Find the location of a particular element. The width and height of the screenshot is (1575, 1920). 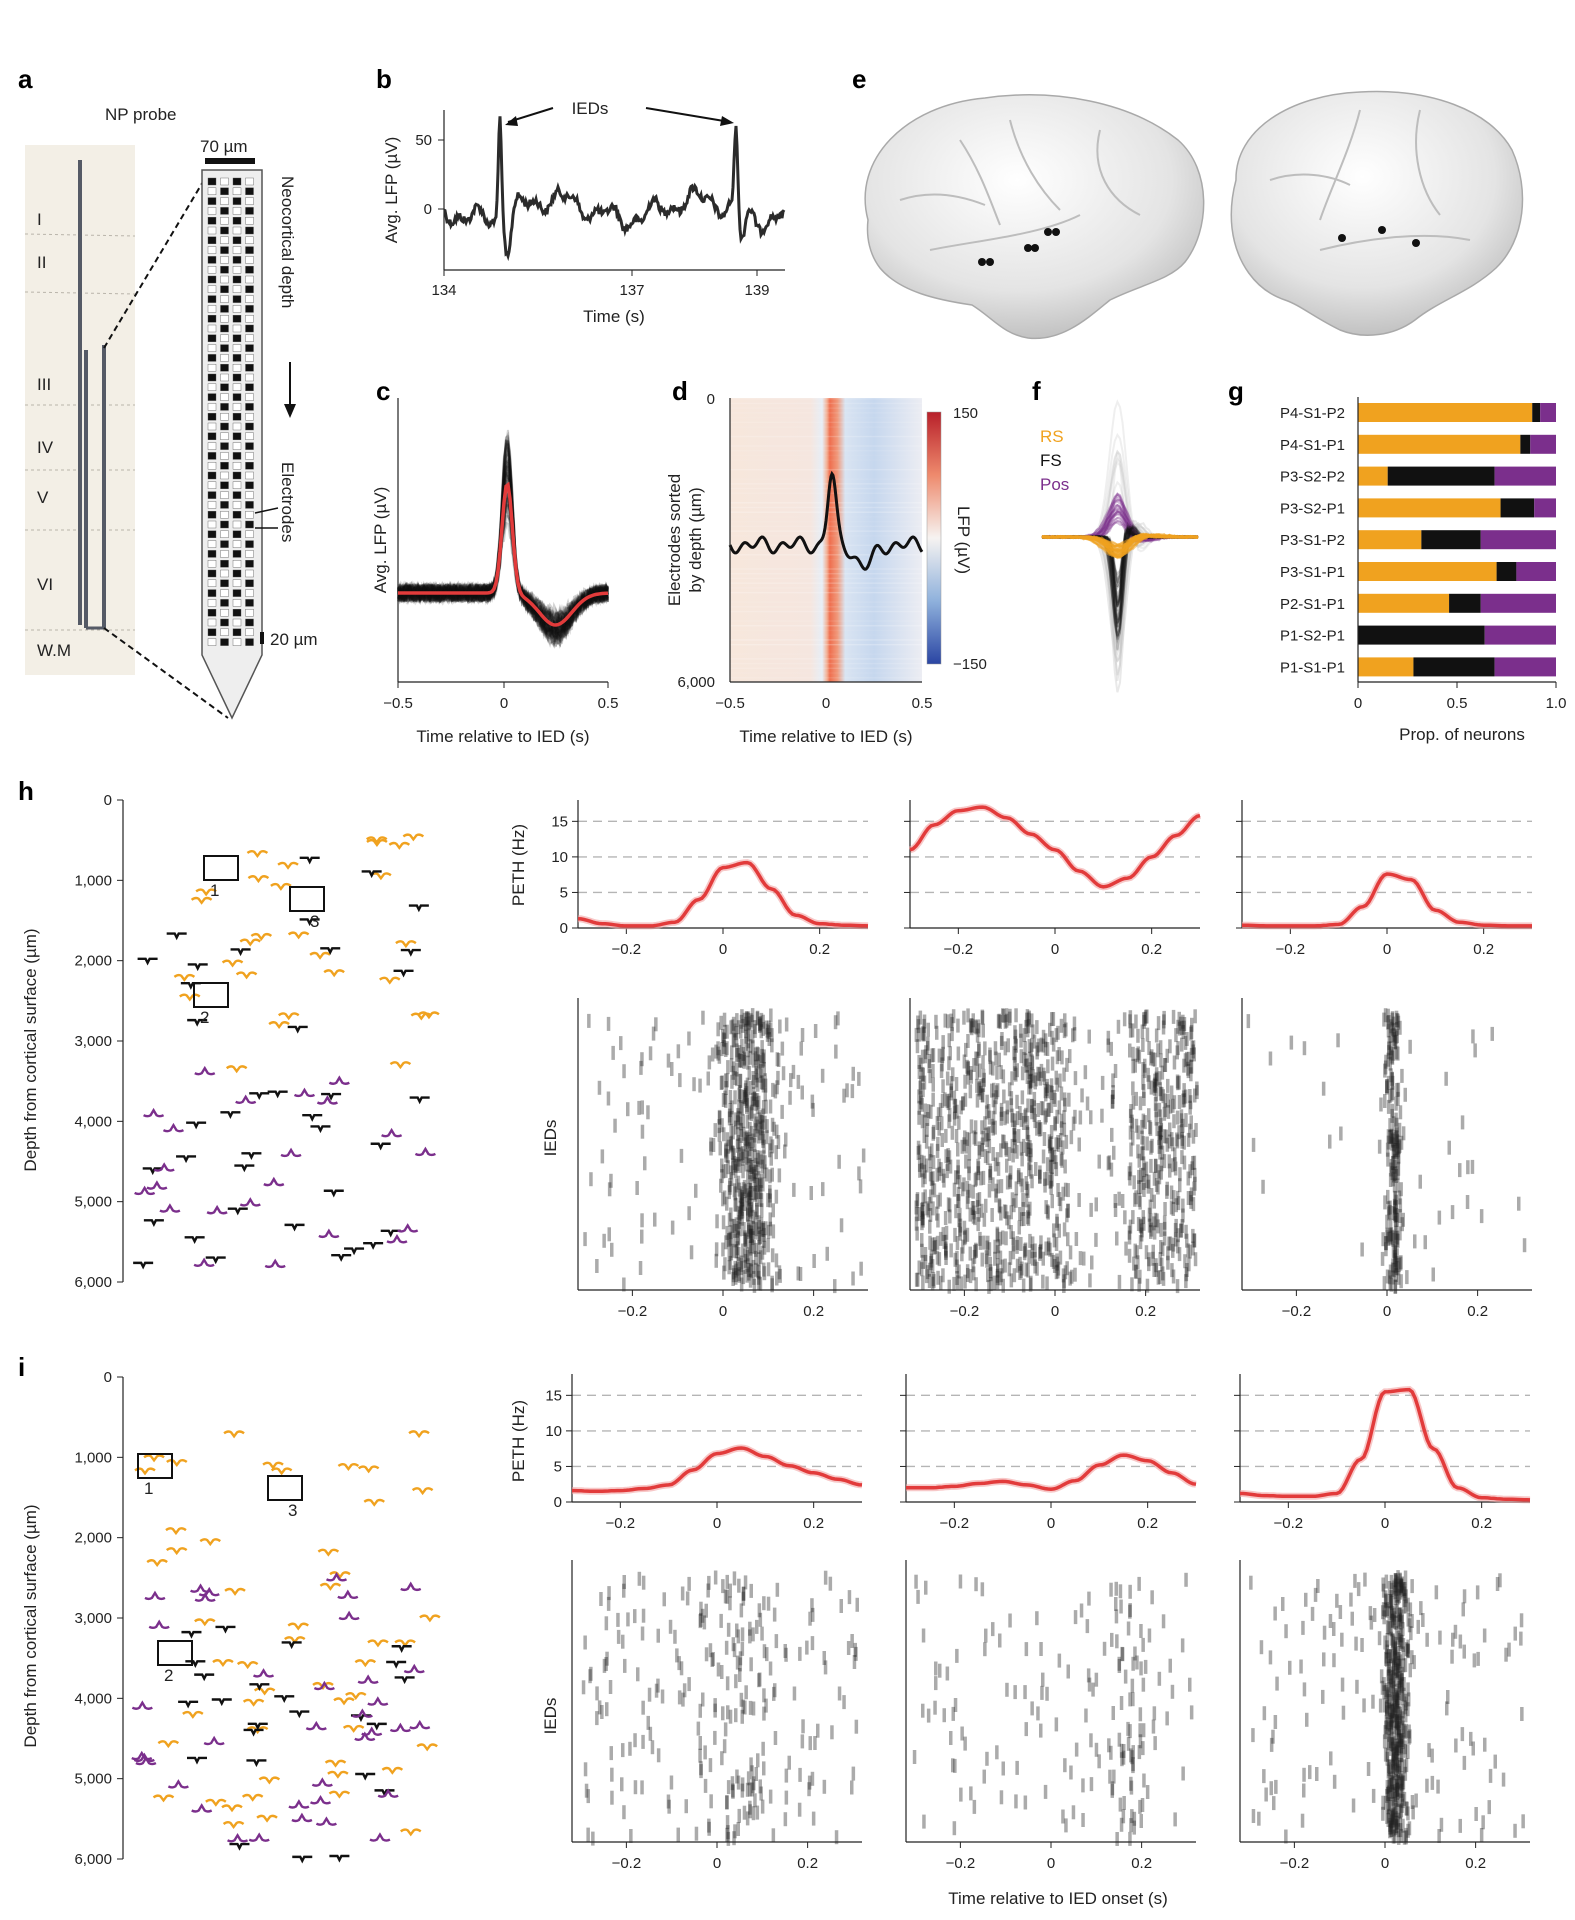

depth-axis-label: Neocortical depth is located at coordinates (287, 242).